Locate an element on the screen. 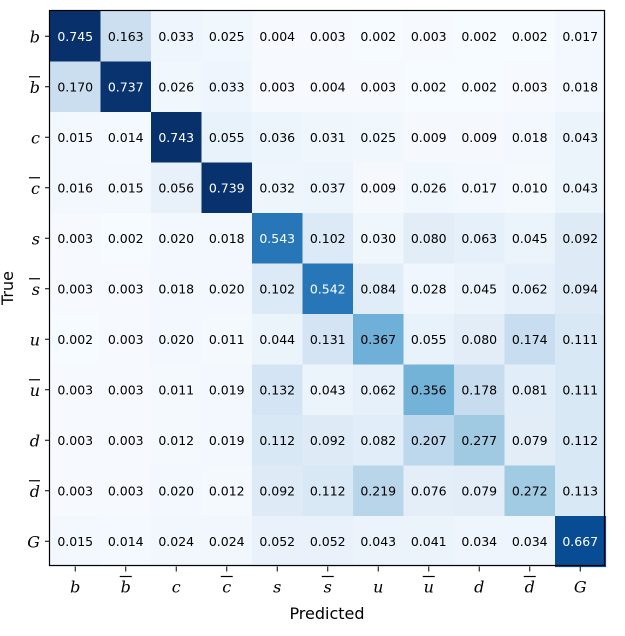 Image resolution: width=625 pixels, height=636 pixels. cell-value-label: 0.028 is located at coordinates (429, 288).